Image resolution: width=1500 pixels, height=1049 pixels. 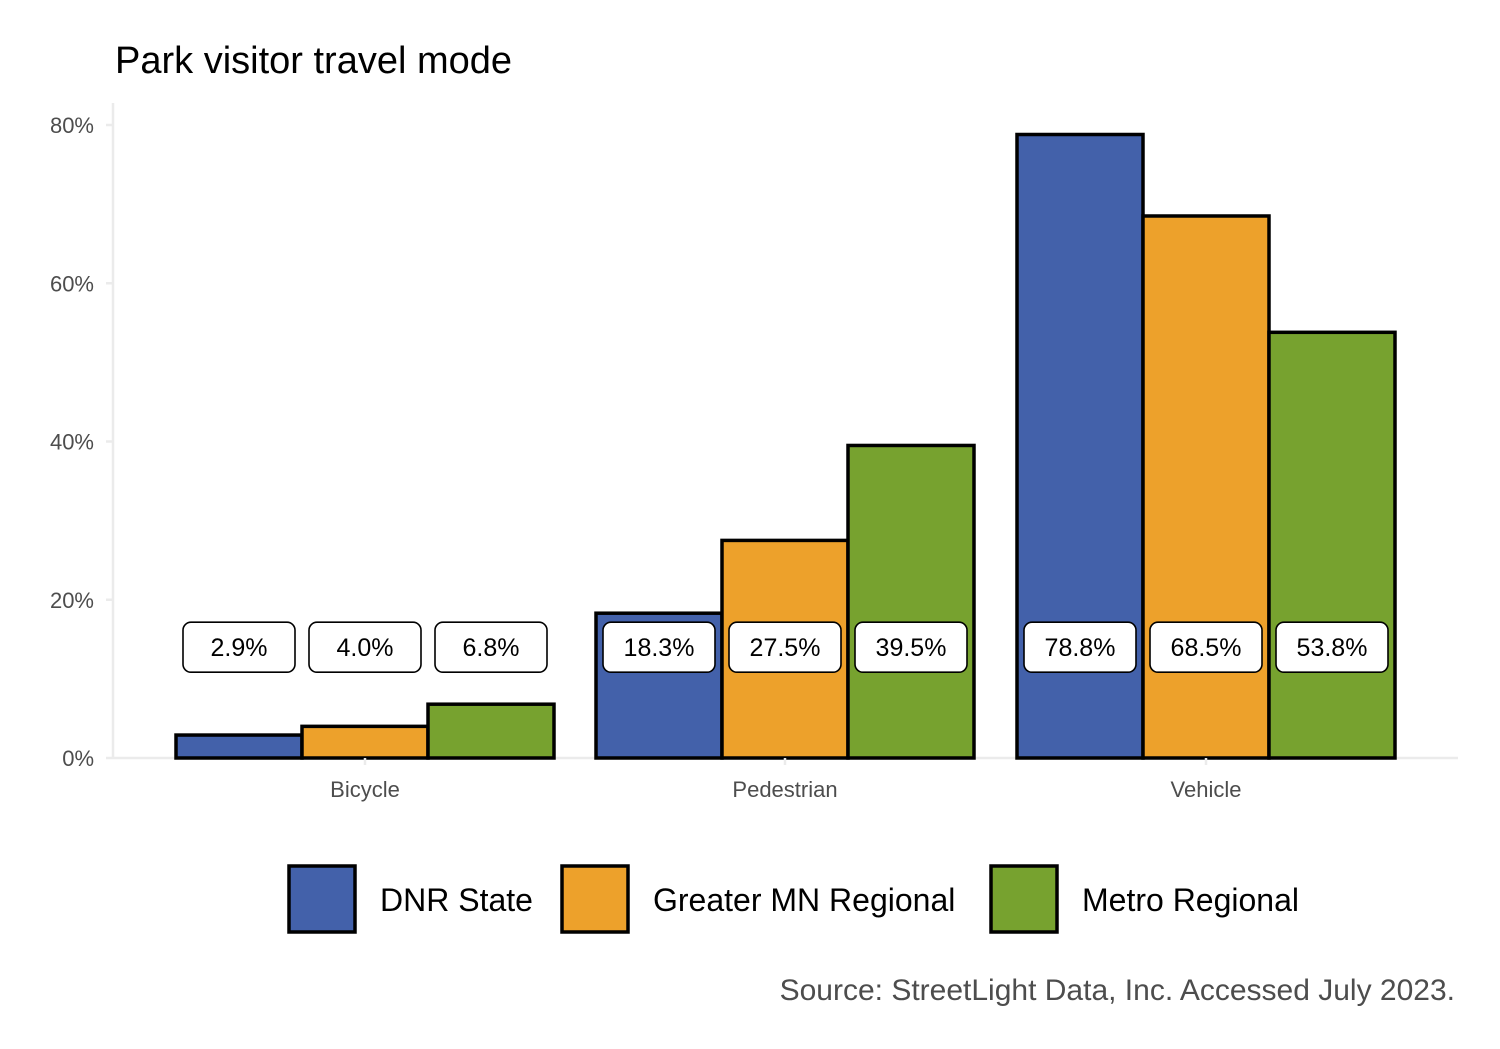 I want to click on data-label: 53.8%, so click(x=1332, y=648).